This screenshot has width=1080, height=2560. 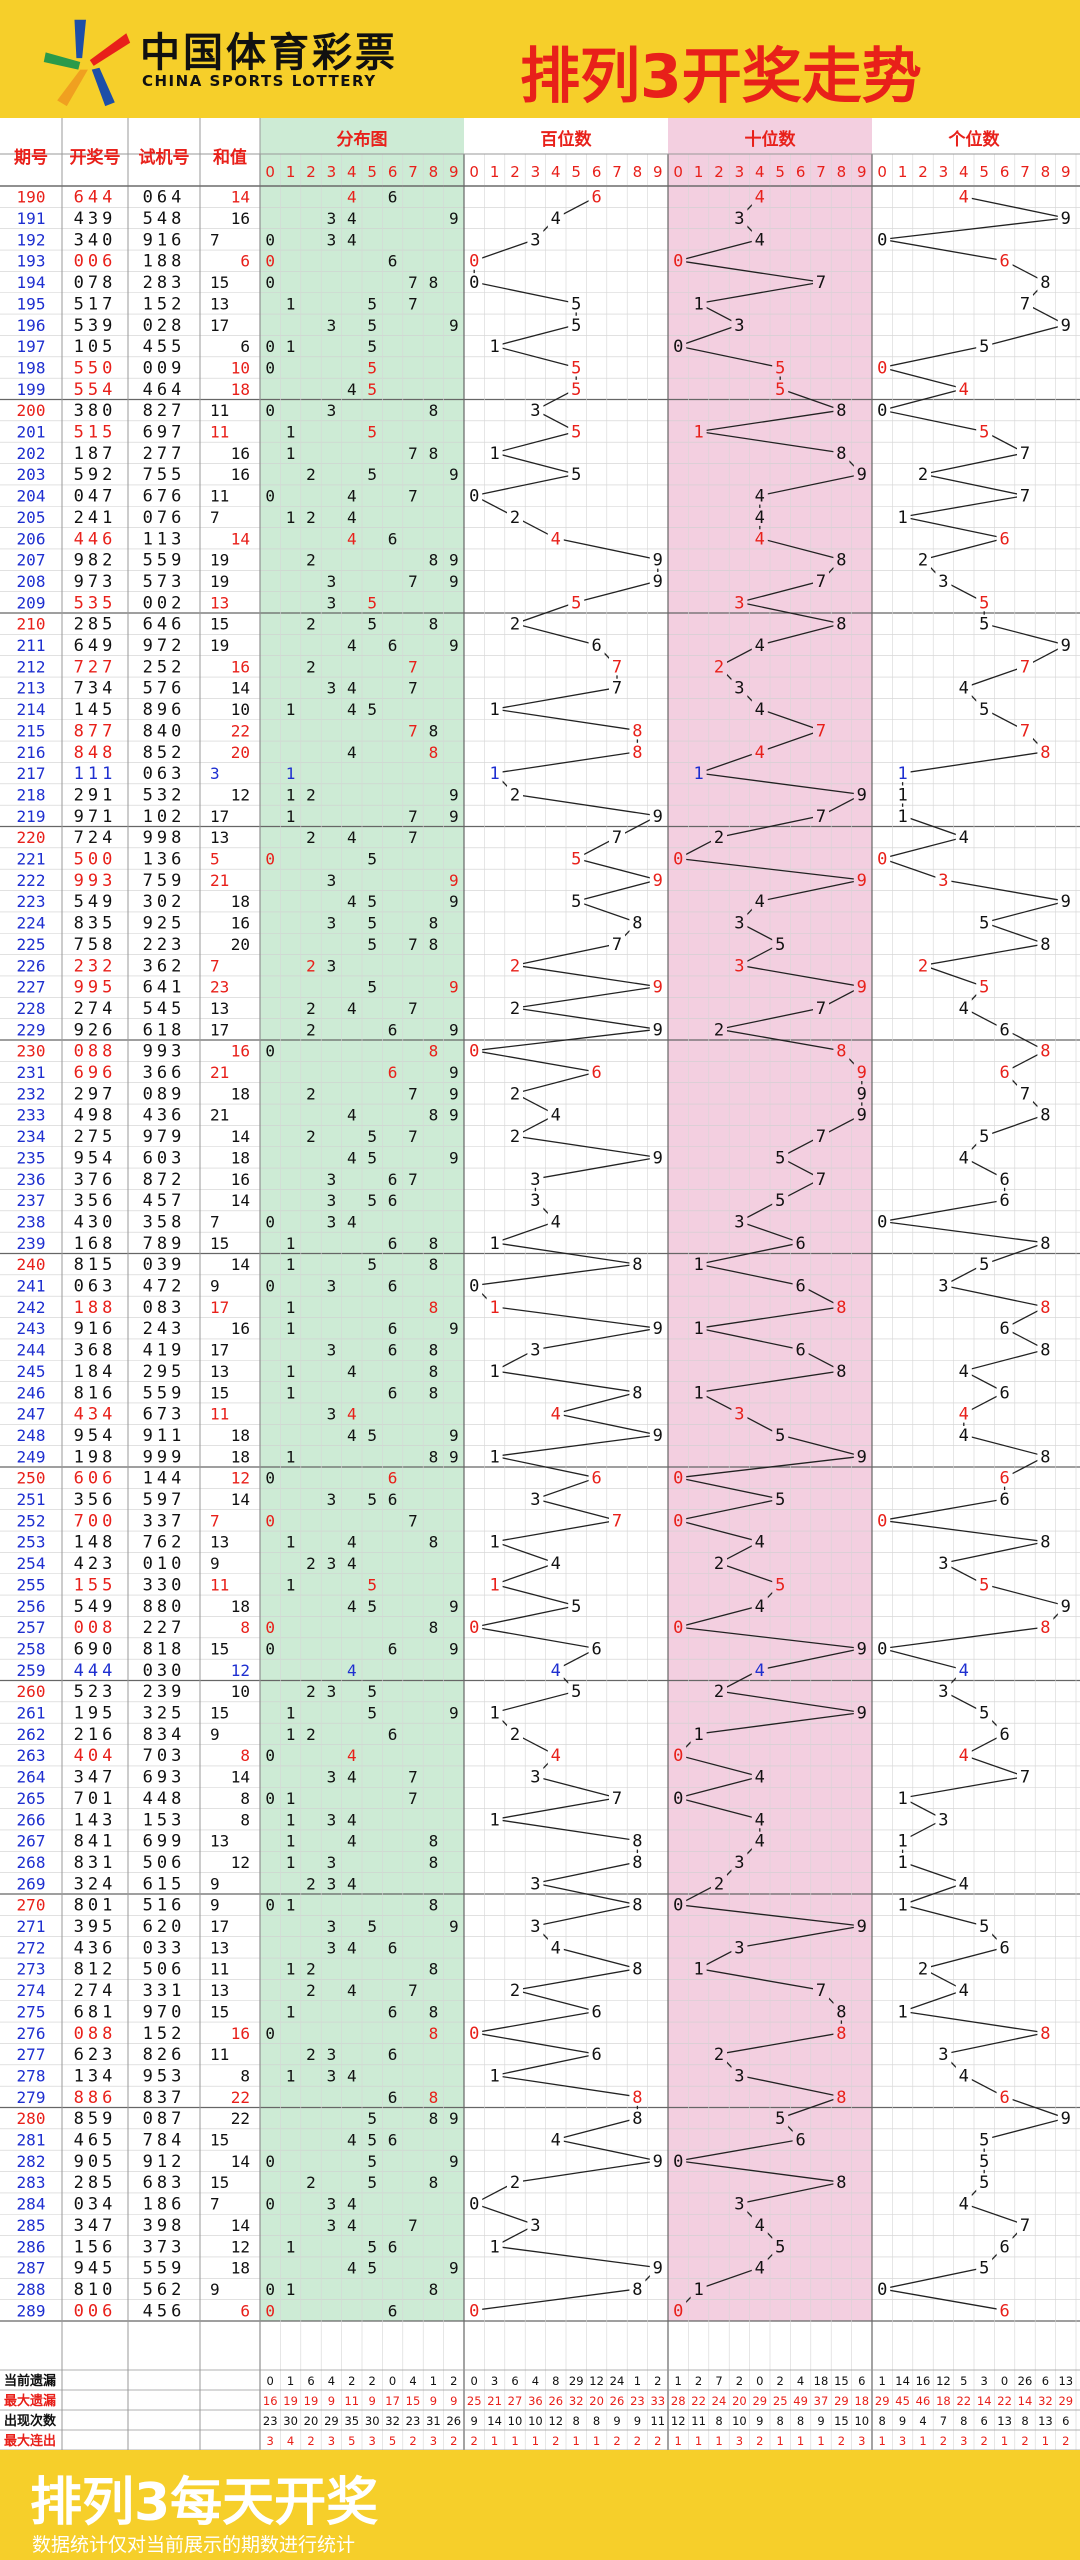 I want to click on draw-number: 078, so click(x=95, y=283).